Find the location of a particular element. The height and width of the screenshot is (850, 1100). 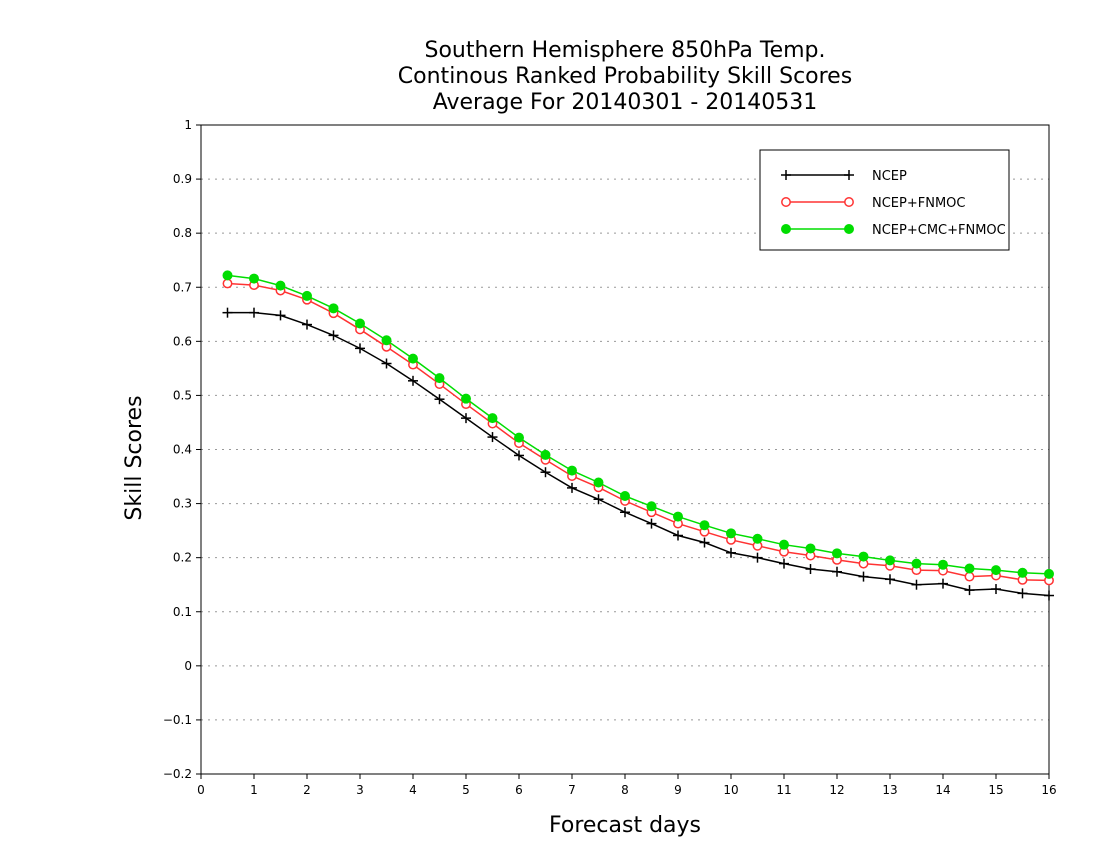

x-tick-label: 11 is located at coordinates (783, 790).